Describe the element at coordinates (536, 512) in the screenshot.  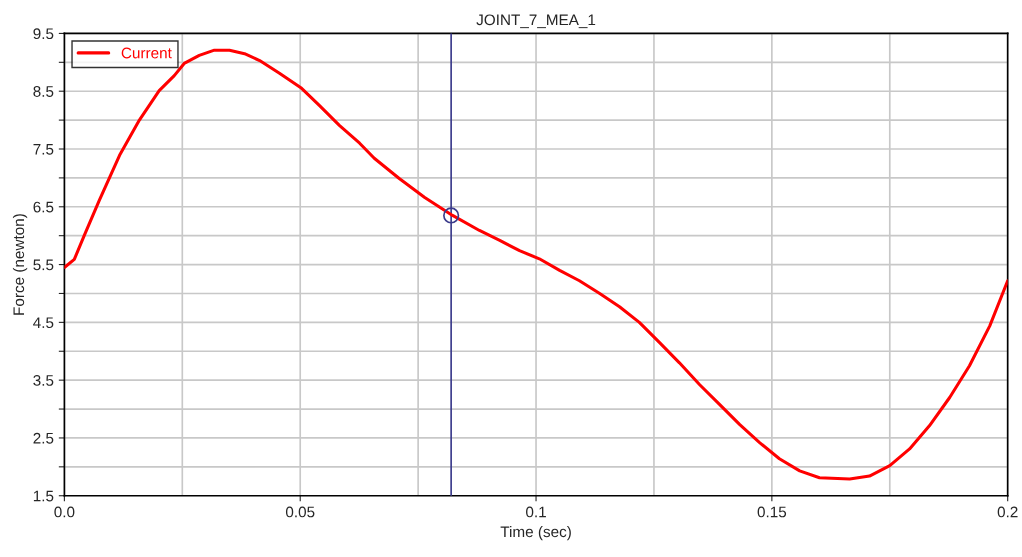
I see `x-tick-label: 0.1` at that location.